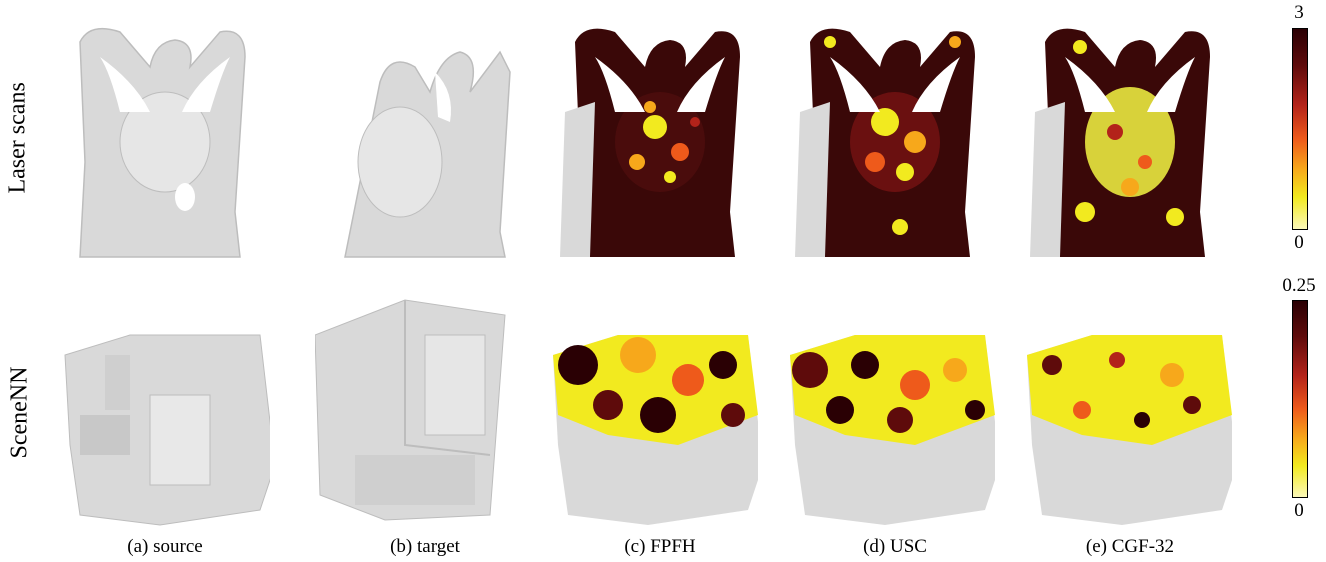 The height and width of the screenshot is (562, 1326). What do you see at coordinates (1299, 285) in the screenshot?
I see `colorbar-2-max-label: 0.25` at bounding box center [1299, 285].